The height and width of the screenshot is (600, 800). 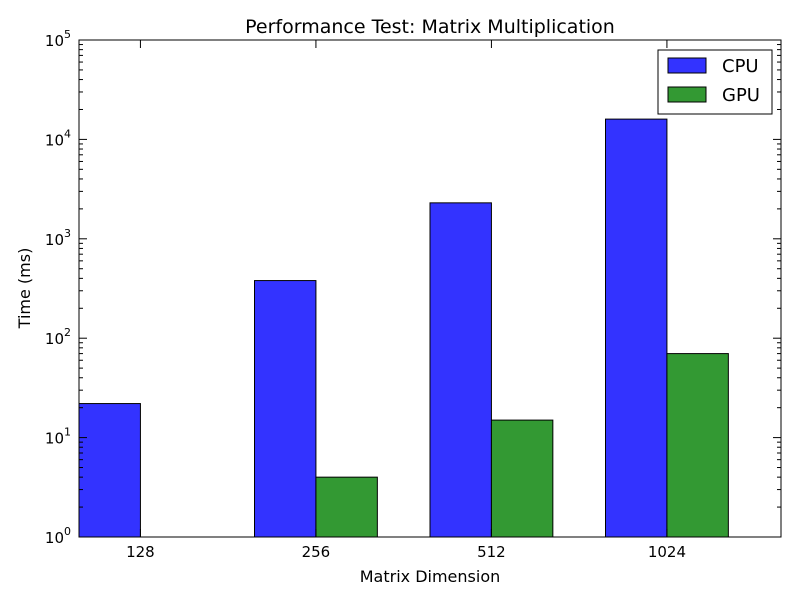 What do you see at coordinates (58, 138) in the screenshot?
I see `y-tick-label: 10⁴` at bounding box center [58, 138].